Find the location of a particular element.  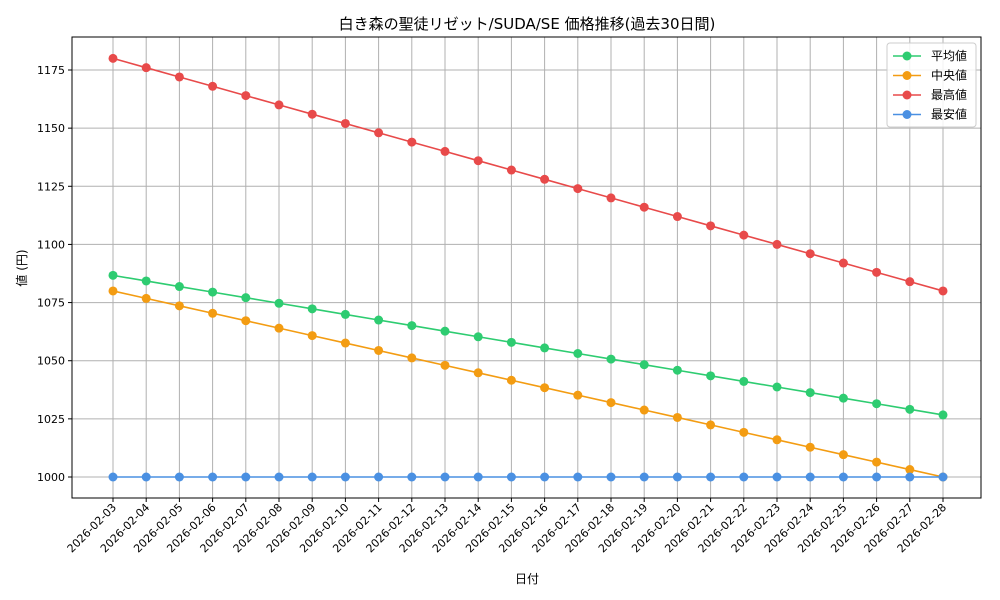

y-axis-label: 値 (円) is located at coordinates (21, 267).